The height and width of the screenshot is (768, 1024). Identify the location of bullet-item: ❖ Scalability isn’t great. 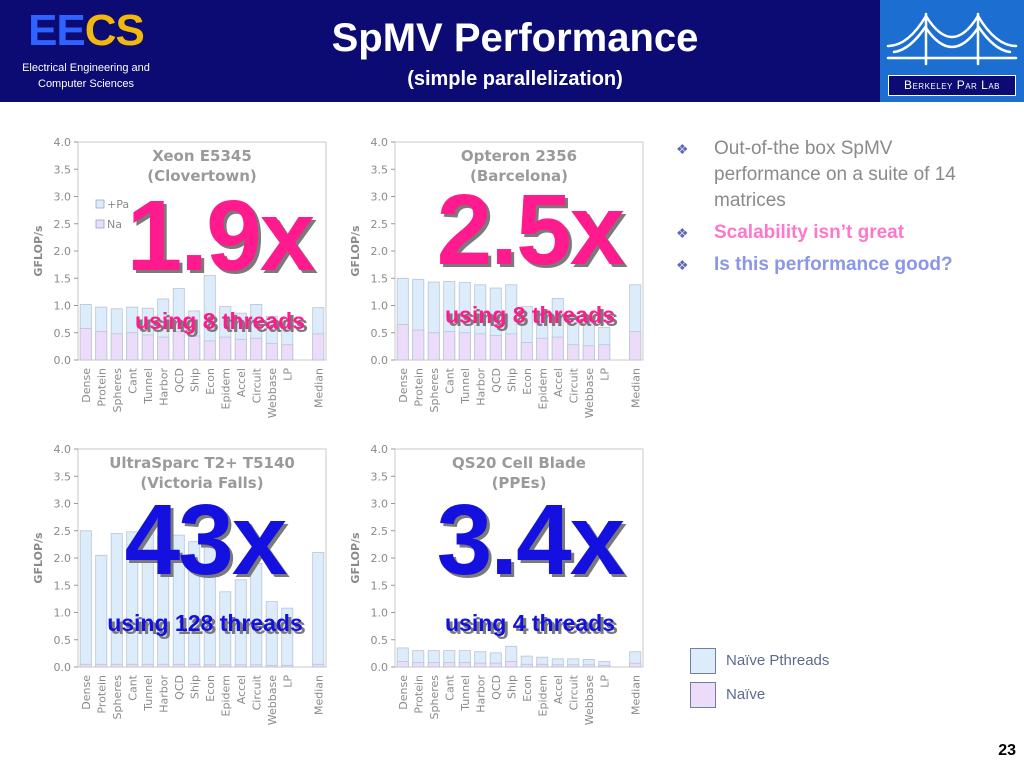
(836, 233).